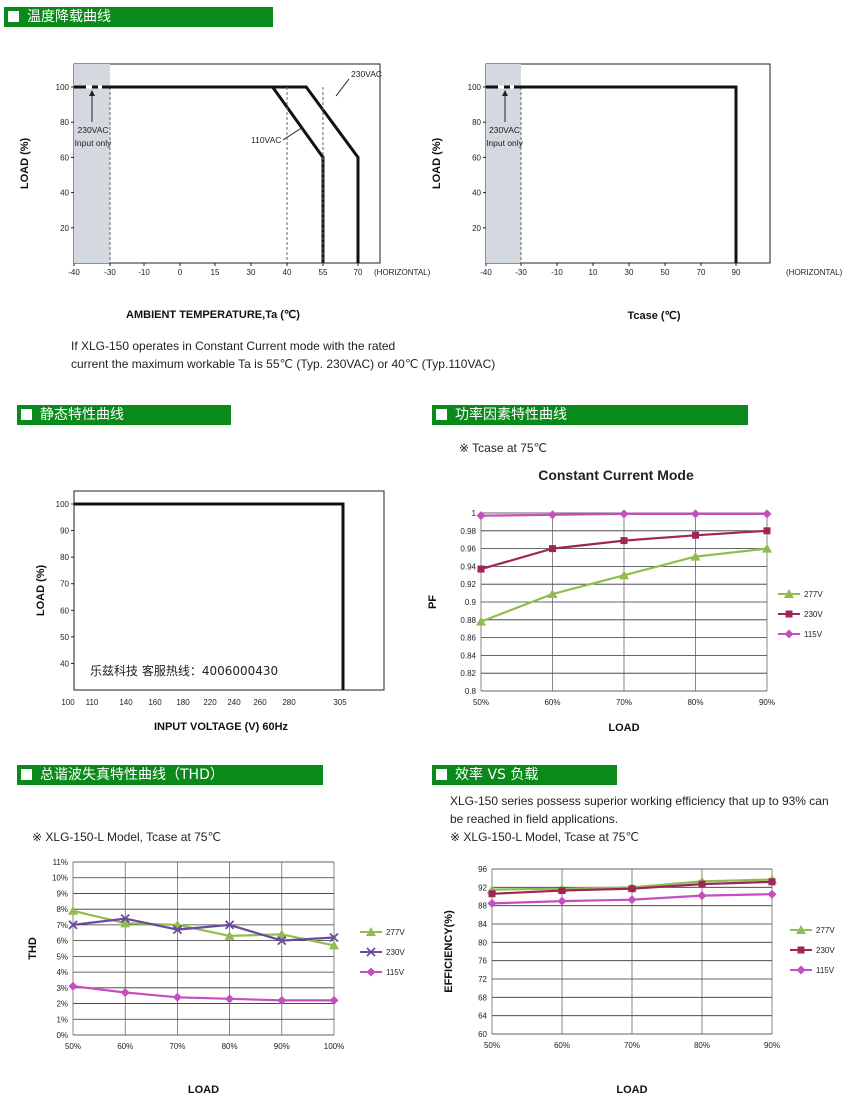 Image resolution: width=859 pixels, height=1102 pixels. I want to click on y-tick-label: 9%, so click(62, 893).